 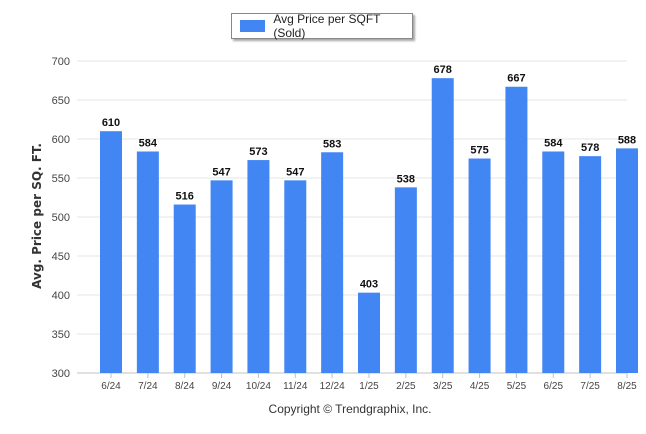 What do you see at coordinates (253, 26) in the screenshot?
I see `legend-swatch` at bounding box center [253, 26].